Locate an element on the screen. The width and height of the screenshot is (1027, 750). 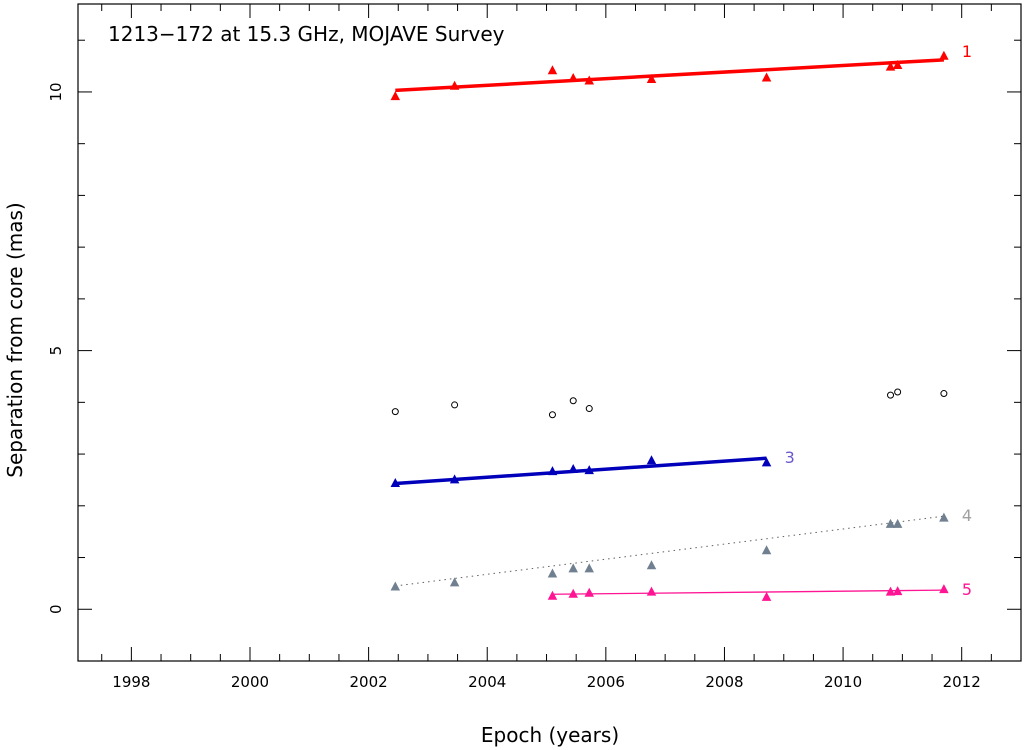
x-tick-label: 2002 is located at coordinates (369, 682).